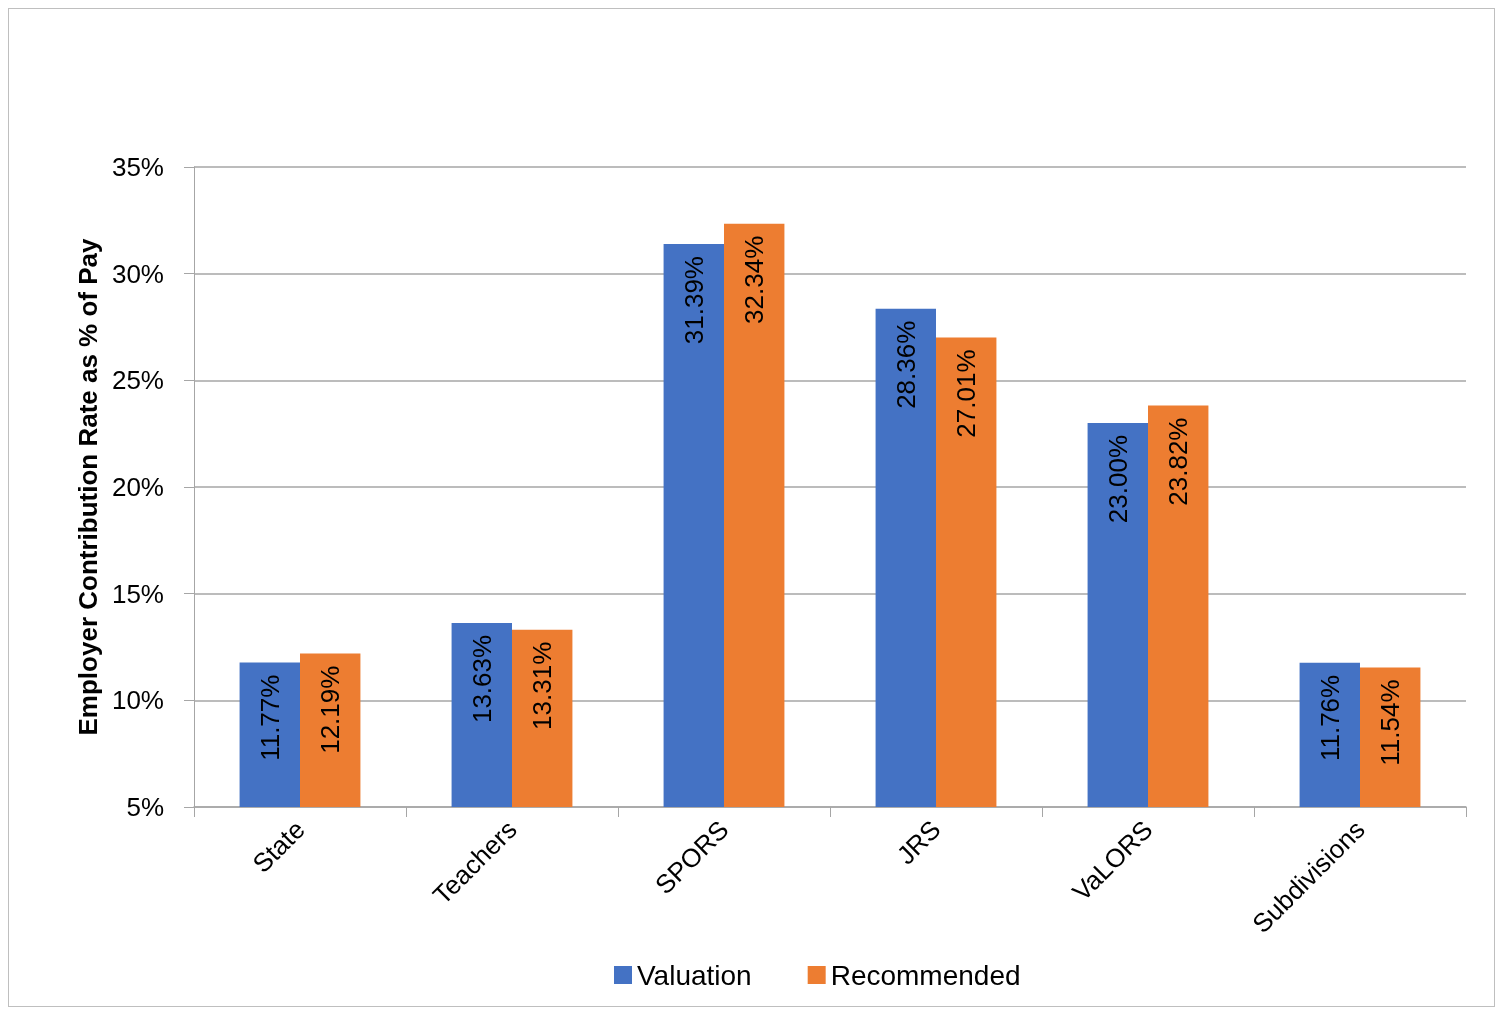  Describe the element at coordinates (137, 593) in the screenshot. I see `y-tick-label: 15%` at that location.